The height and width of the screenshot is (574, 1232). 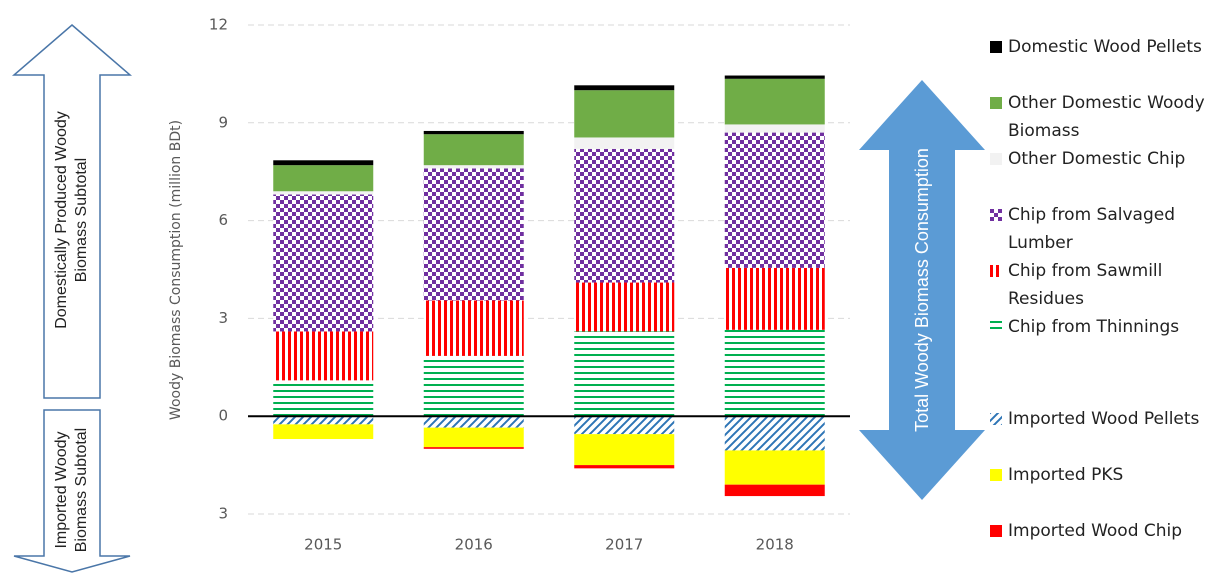 What do you see at coordinates (223, 122) in the screenshot?
I see `y-tick-label: 9` at bounding box center [223, 122].